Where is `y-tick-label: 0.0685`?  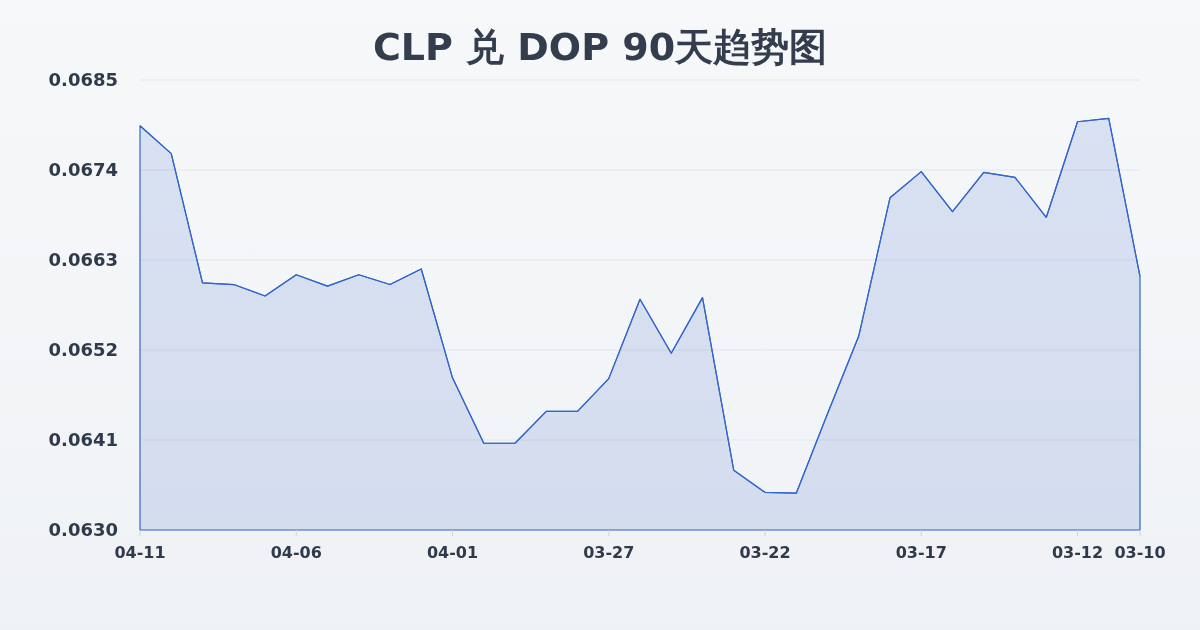
y-tick-label: 0.0685 is located at coordinates (83, 80).